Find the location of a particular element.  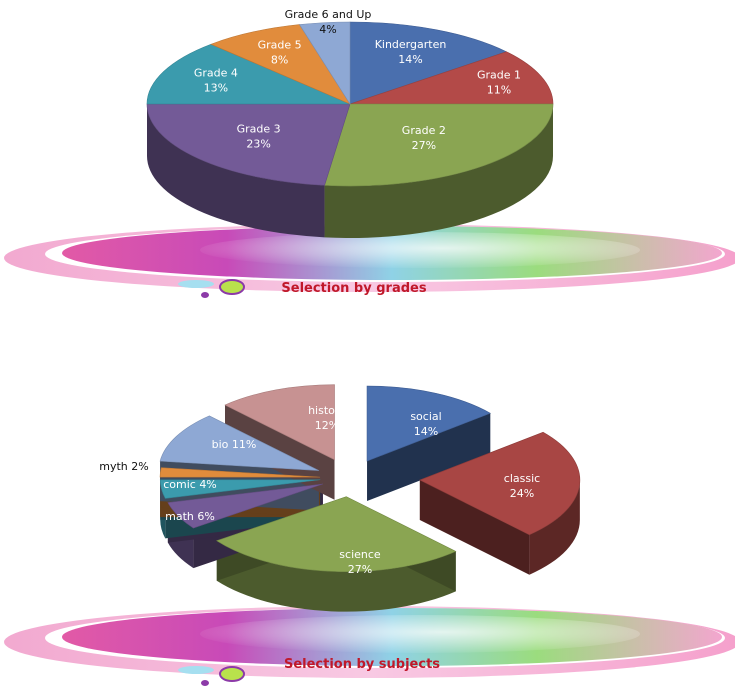

slice-label-grade-1: Grade 1 is located at coordinates (499, 74).